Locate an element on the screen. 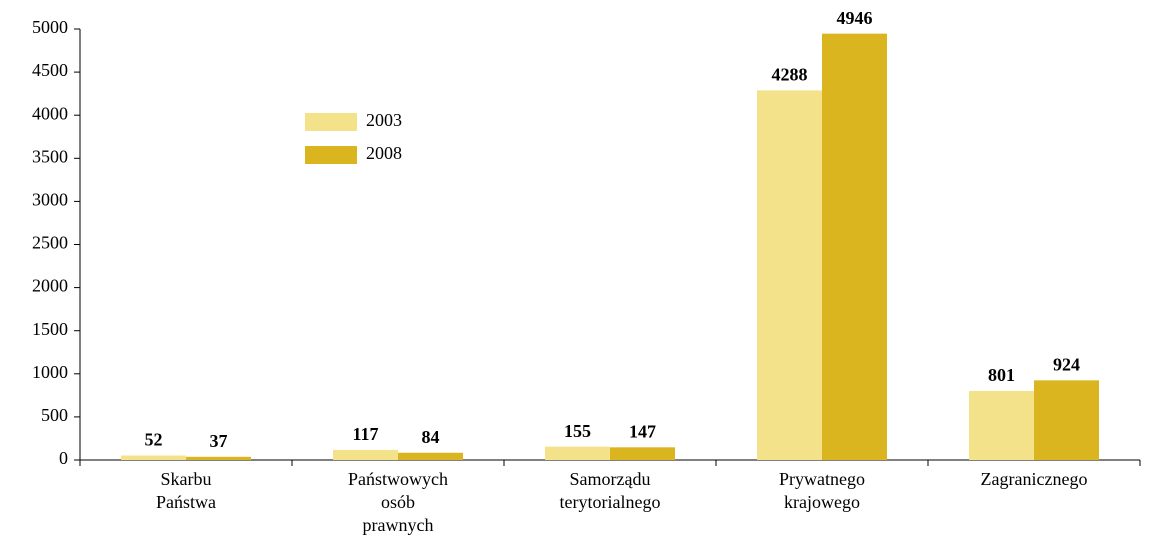  y-tick-label: 3500 is located at coordinates (50, 156).